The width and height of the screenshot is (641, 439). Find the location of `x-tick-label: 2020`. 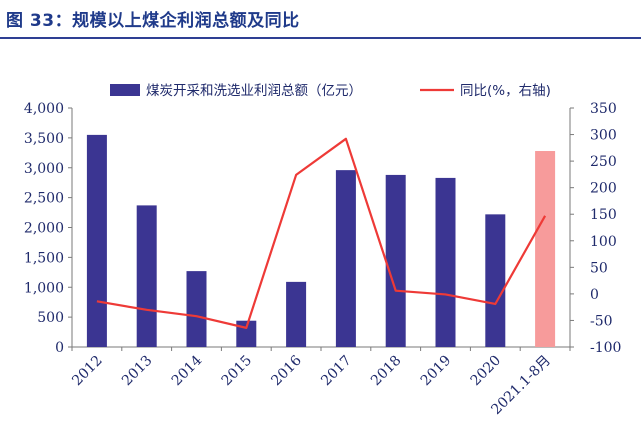

x-tick-label: 2020 is located at coordinates (486, 371).